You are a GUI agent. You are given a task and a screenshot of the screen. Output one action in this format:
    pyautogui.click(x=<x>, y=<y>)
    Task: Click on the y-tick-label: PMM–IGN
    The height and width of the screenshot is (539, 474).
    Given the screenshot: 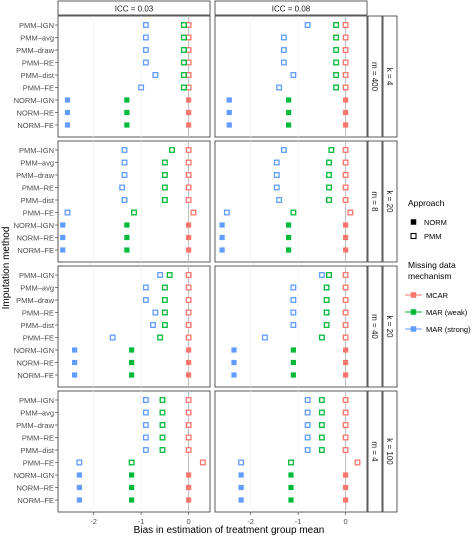 What is the action you would take?
    pyautogui.click(x=36, y=25)
    